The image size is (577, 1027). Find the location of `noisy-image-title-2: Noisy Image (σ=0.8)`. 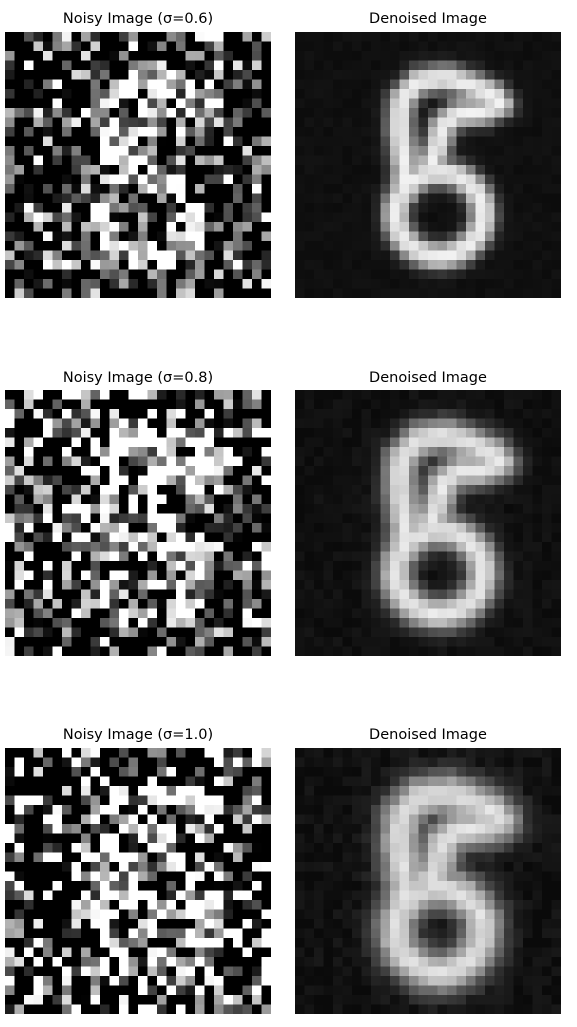

noisy-image-title-2: Noisy Image (σ=0.8) is located at coordinates (138, 378).